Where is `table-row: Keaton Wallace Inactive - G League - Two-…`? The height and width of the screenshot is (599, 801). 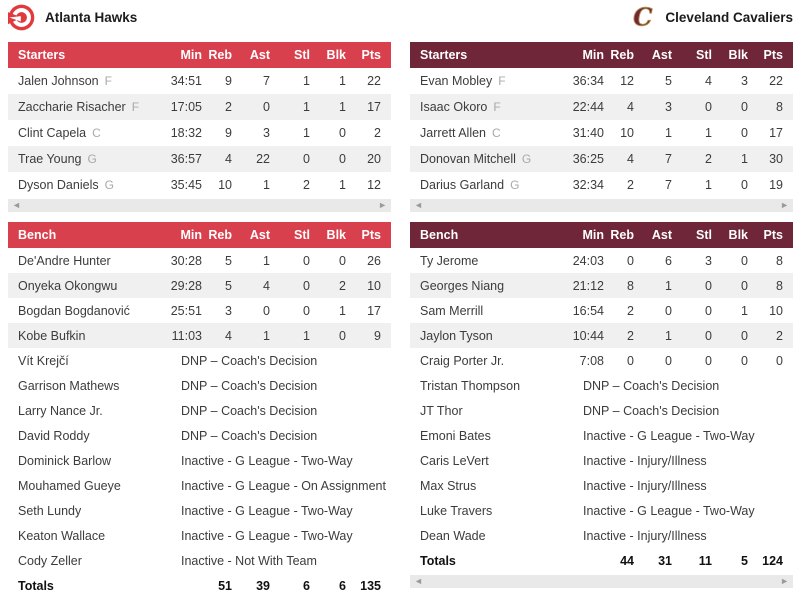 table-row: Keaton Wallace Inactive - G League - Two-… is located at coordinates (199, 535).